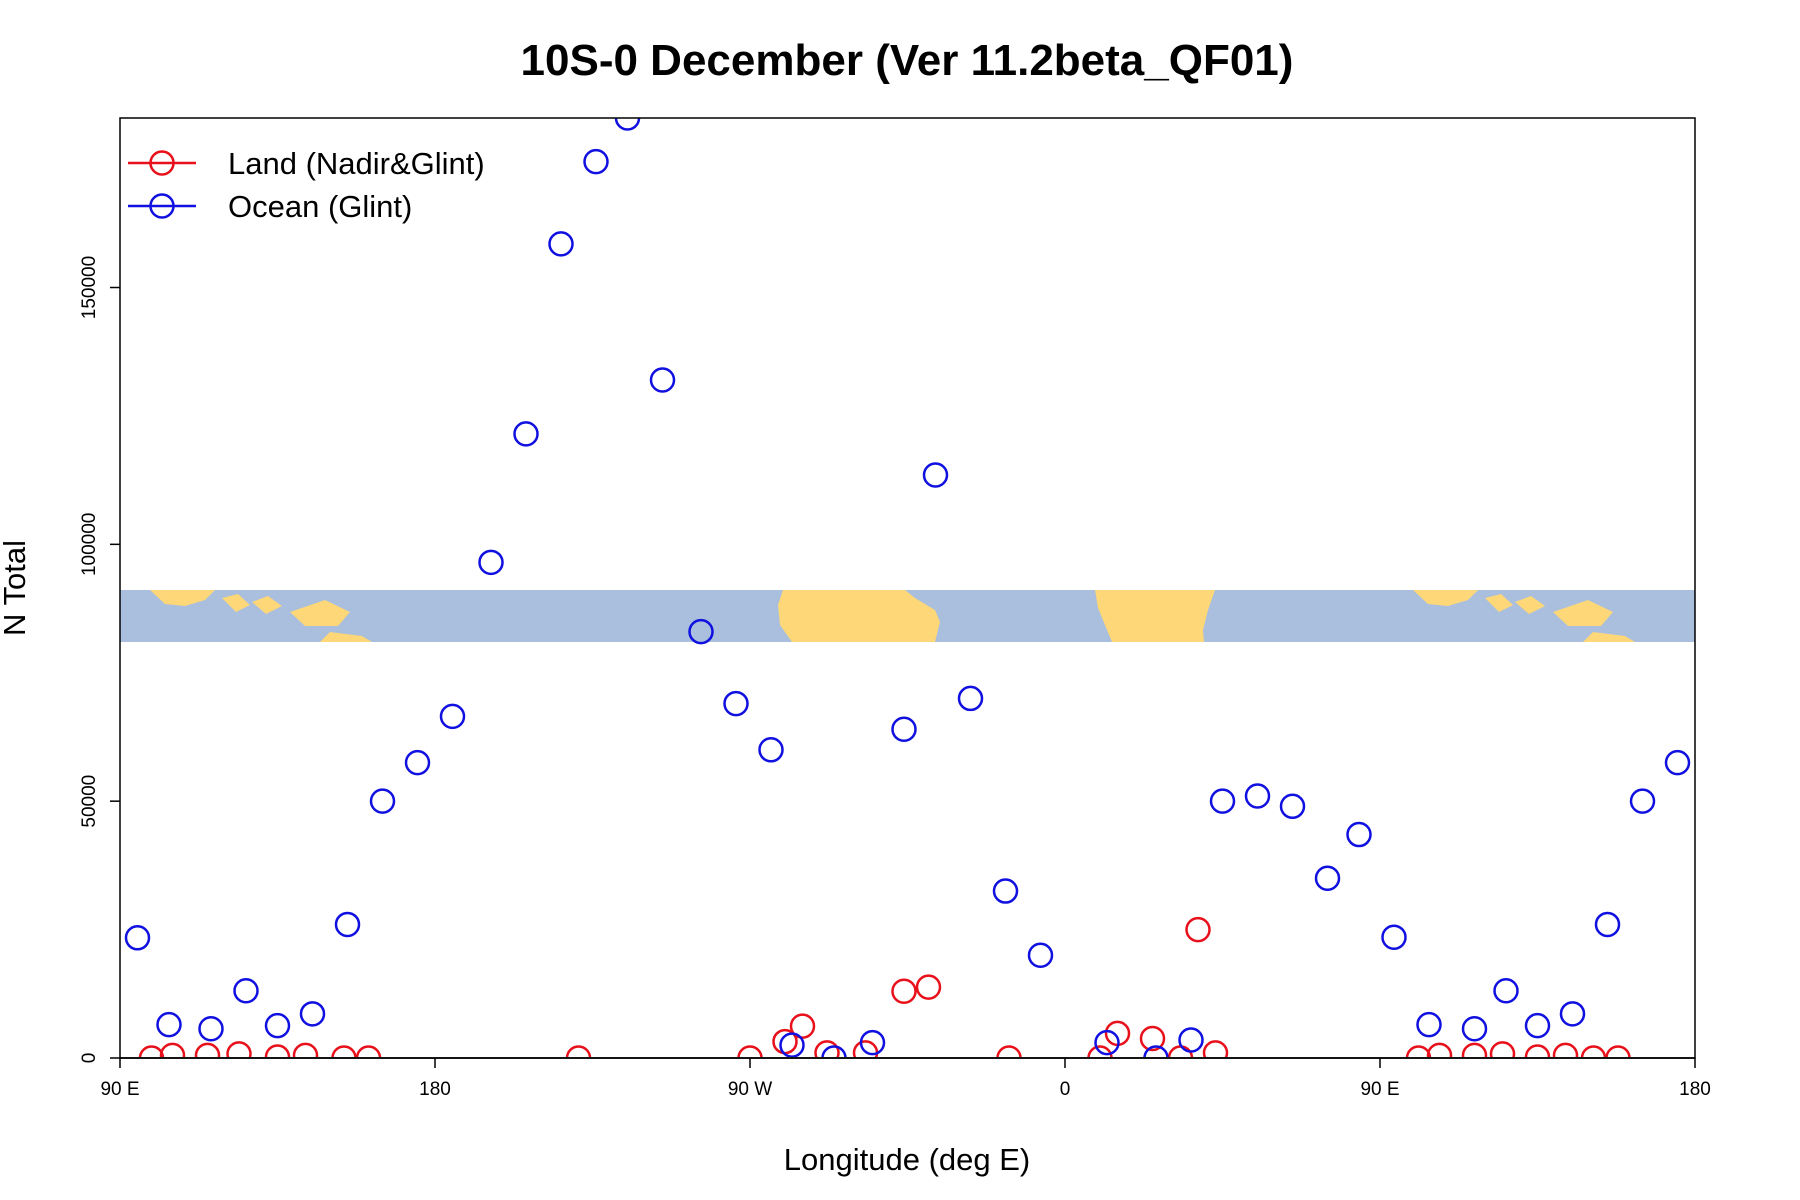  What do you see at coordinates (89, 1058) in the screenshot?
I see `y-tick-label: 0` at bounding box center [89, 1058].